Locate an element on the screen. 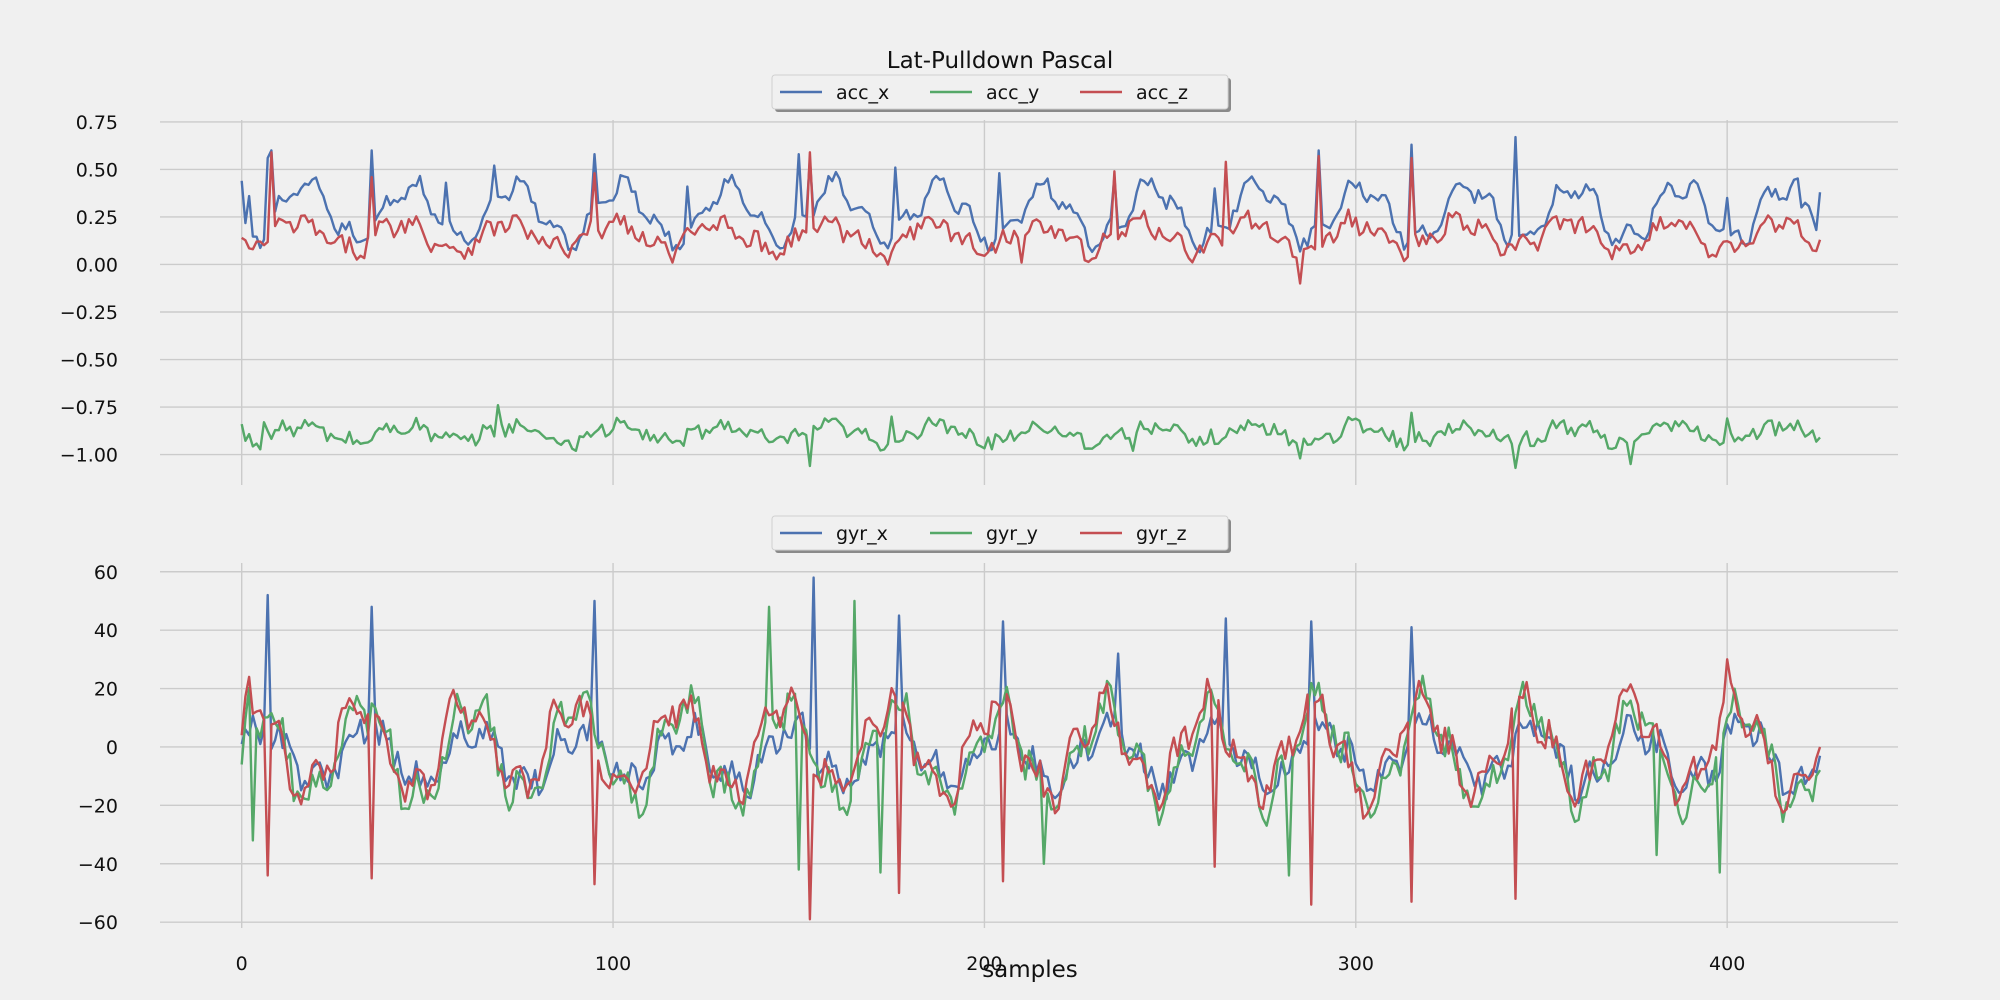 This screenshot has height=1000, width=2000. legend-label: acc_z is located at coordinates (1162, 93).